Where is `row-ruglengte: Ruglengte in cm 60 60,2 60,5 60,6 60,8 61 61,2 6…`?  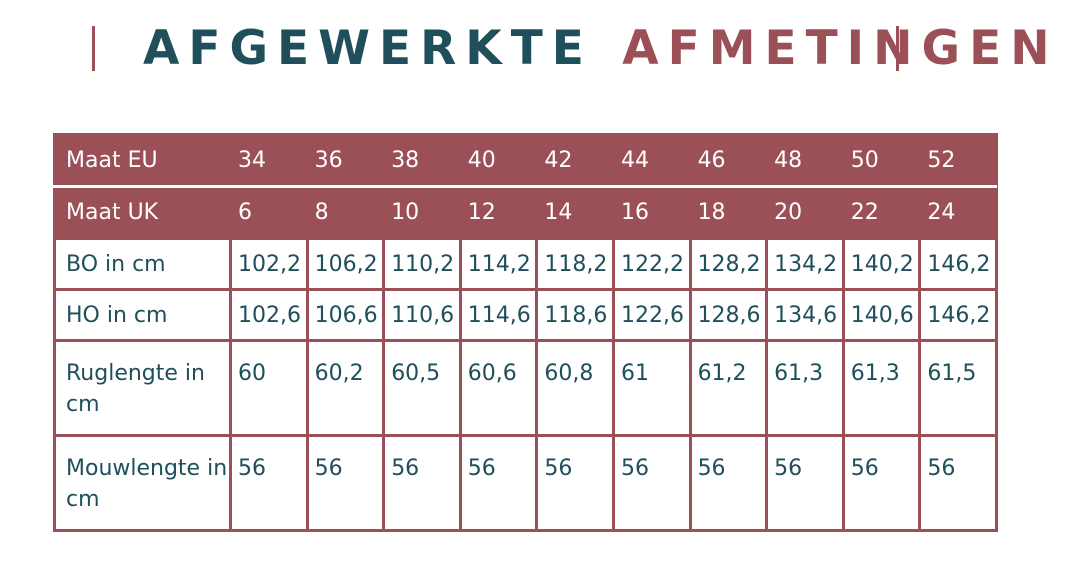
row-ruglengte: Ruglengte in cm 60 60,2 60,5 60,6 60,8 61 61,2 6… is located at coordinates (525, 388).